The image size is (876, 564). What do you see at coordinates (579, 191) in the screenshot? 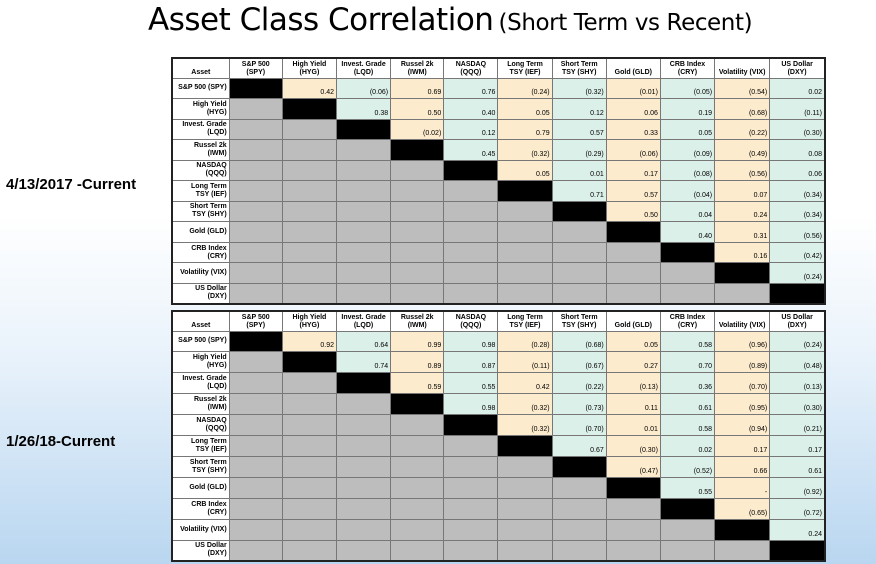
I see `correlation-value: 0.71` at bounding box center [579, 191].